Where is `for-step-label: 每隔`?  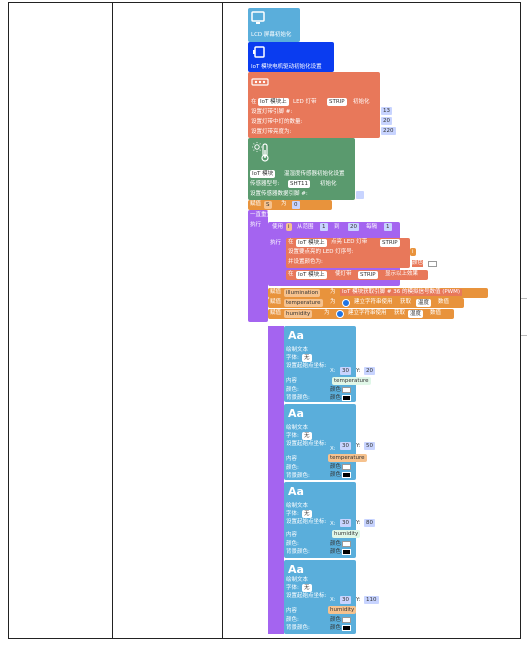 for-step-label: 每隔 is located at coordinates (372, 227).